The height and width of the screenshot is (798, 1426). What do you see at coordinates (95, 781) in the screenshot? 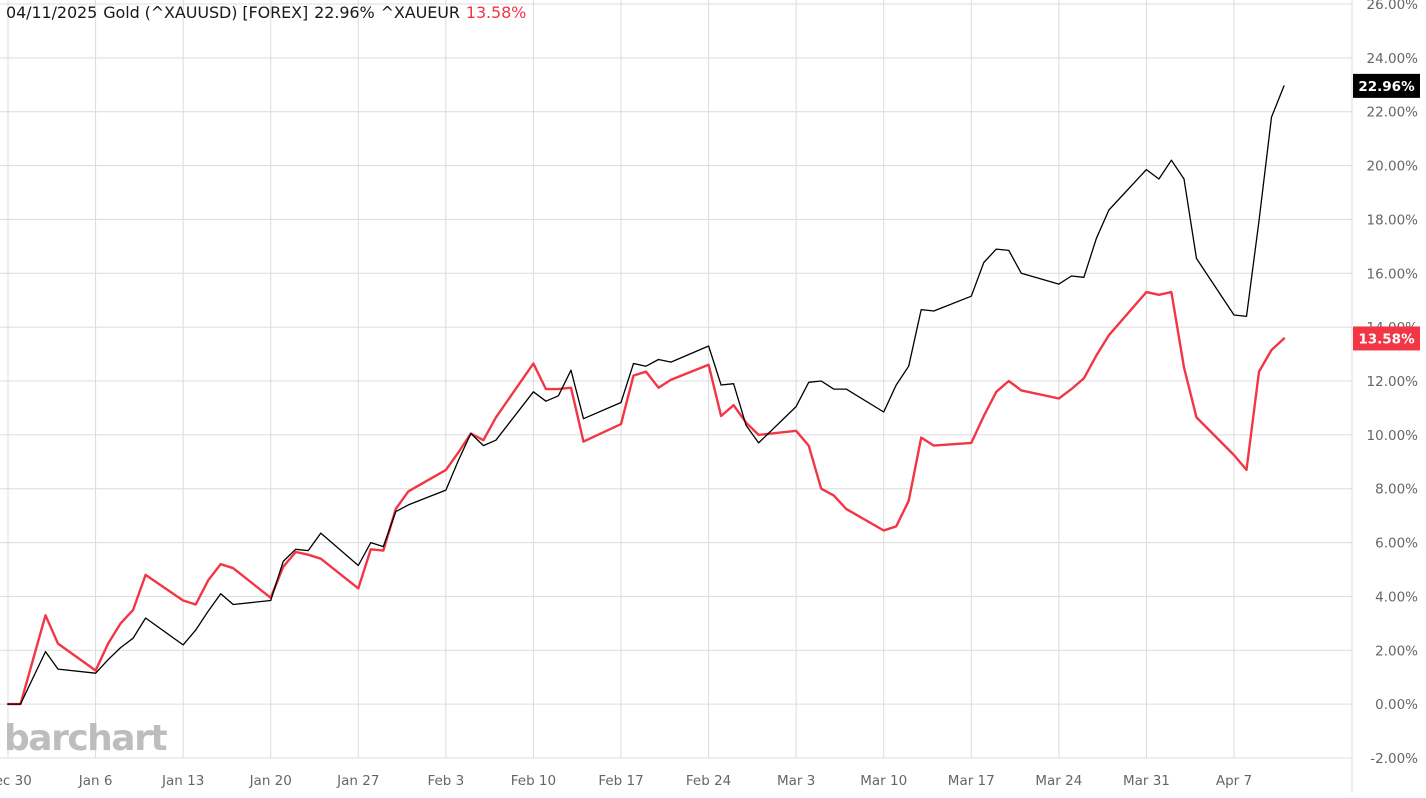
I see `x-tick-label: Jan 6` at bounding box center [95, 781].